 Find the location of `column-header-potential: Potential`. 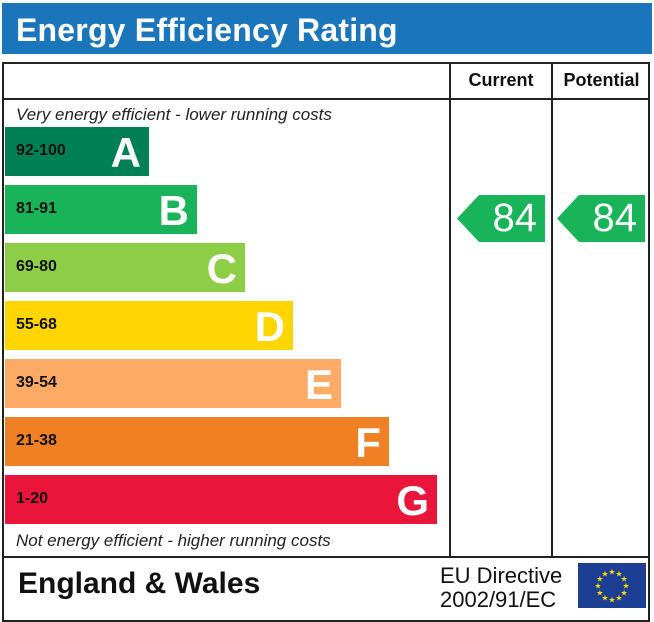

column-header-potential: Potential is located at coordinates (601, 80).